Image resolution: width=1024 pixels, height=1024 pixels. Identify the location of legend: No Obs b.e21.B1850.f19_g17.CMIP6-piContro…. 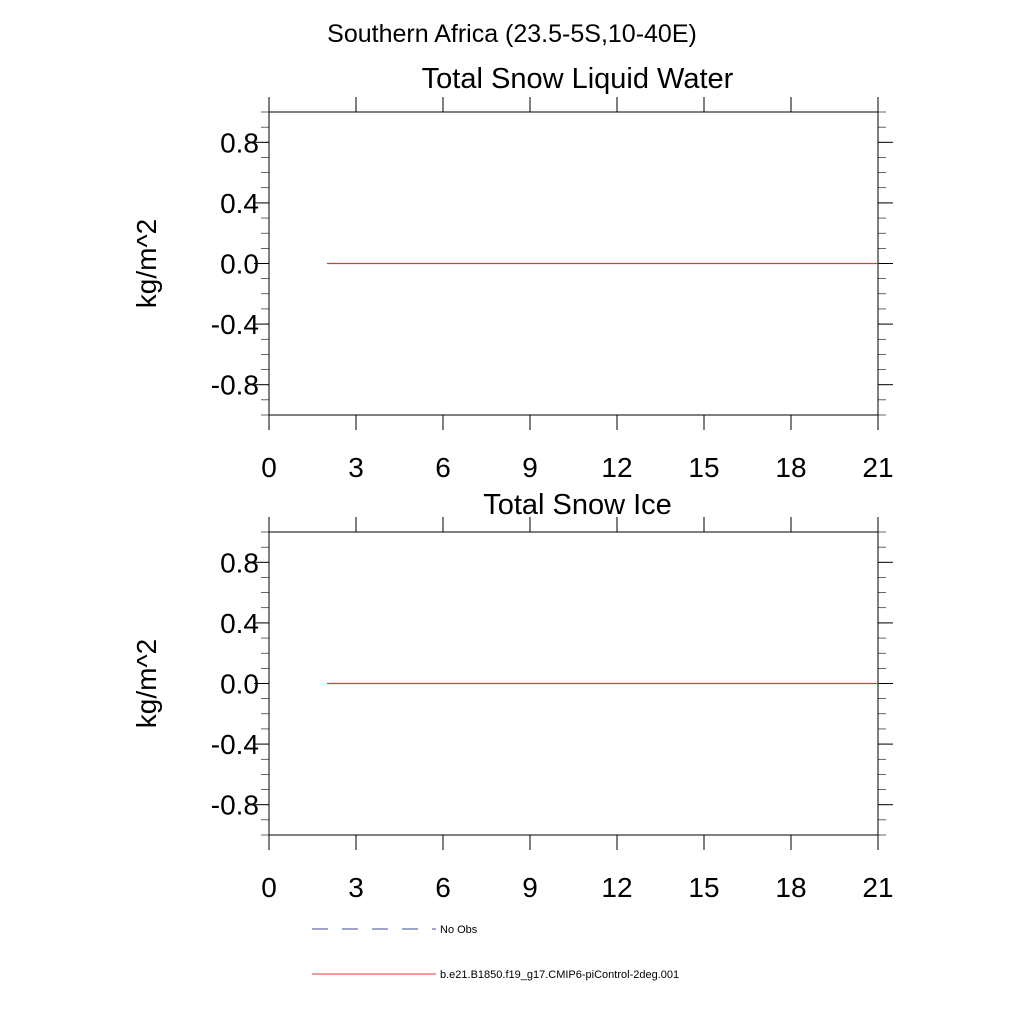
(495, 952).